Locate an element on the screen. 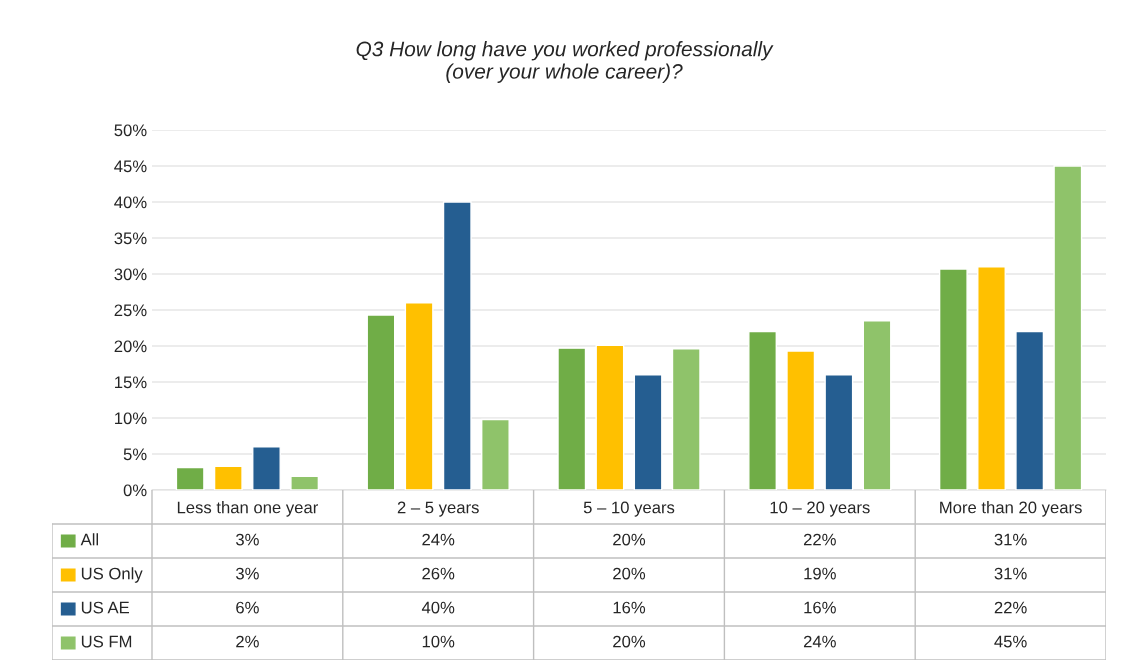  y-tick-label: 25% is located at coordinates (130, 310).